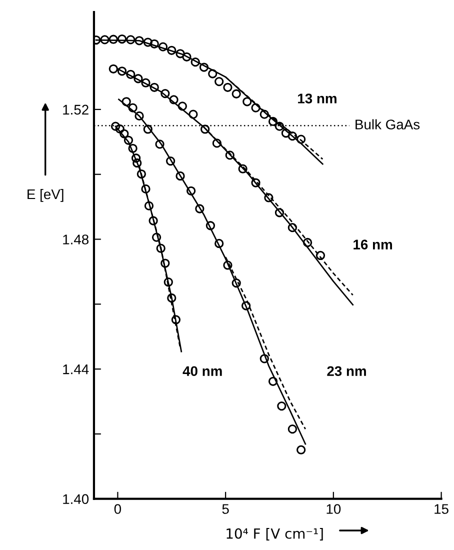 The width and height of the screenshot is (454, 550). What do you see at coordinates (76, 369) in the screenshot?
I see `y-tick-label: 1.44` at bounding box center [76, 369].